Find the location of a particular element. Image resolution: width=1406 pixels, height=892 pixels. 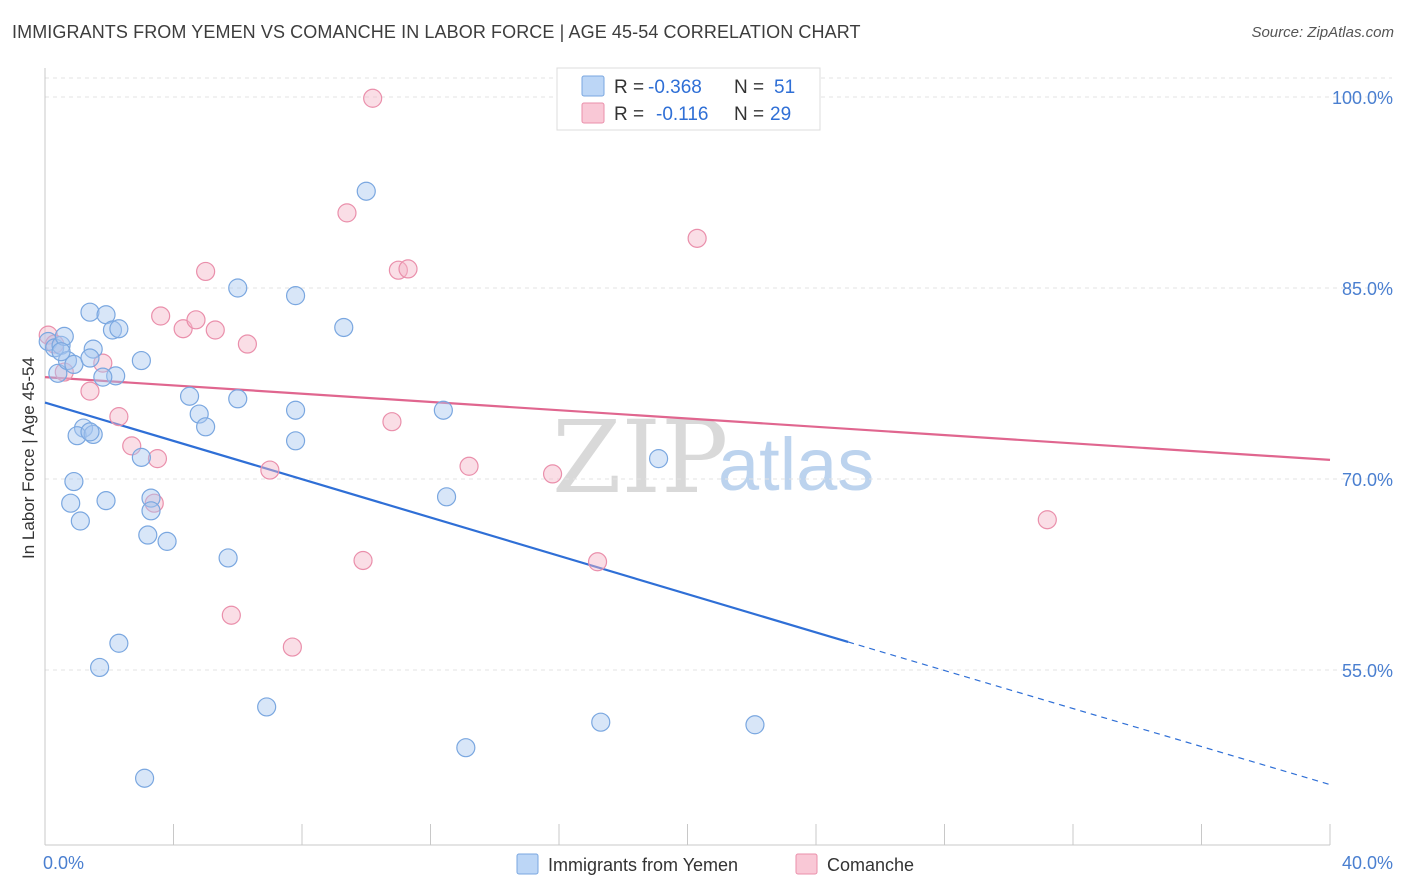

legend-r-label-blue: R = is located at coordinates (629, 87).